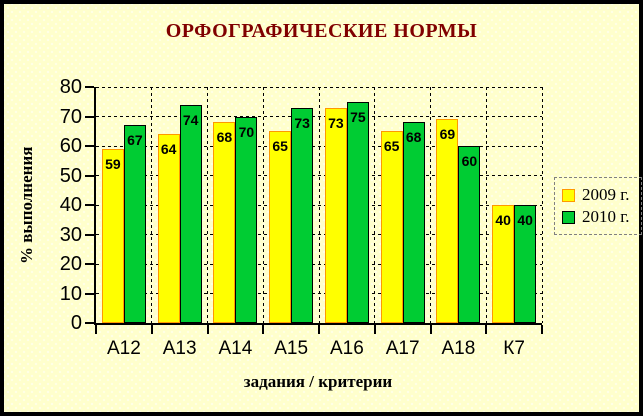 The image size is (643, 416). I want to click on bar-2010-К7: 40, so click(525, 264).